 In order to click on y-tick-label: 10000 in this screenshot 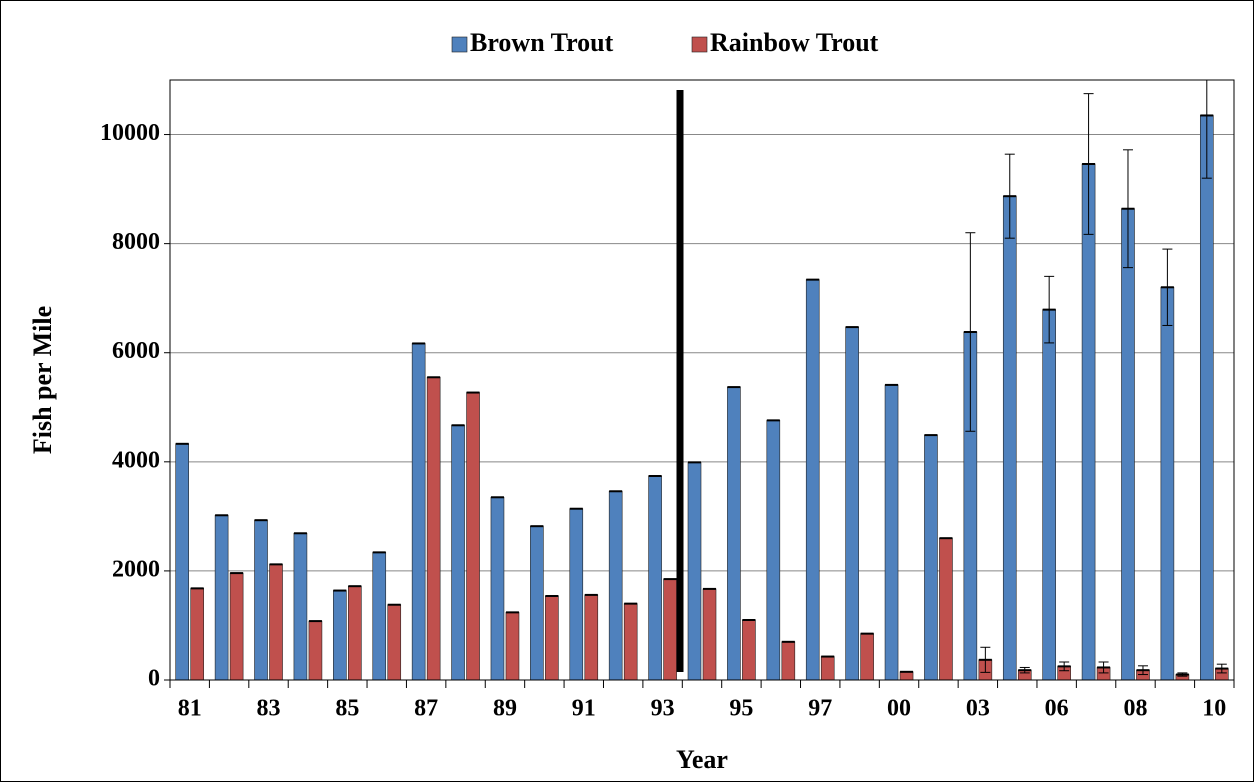, I will do `click(130, 133)`.